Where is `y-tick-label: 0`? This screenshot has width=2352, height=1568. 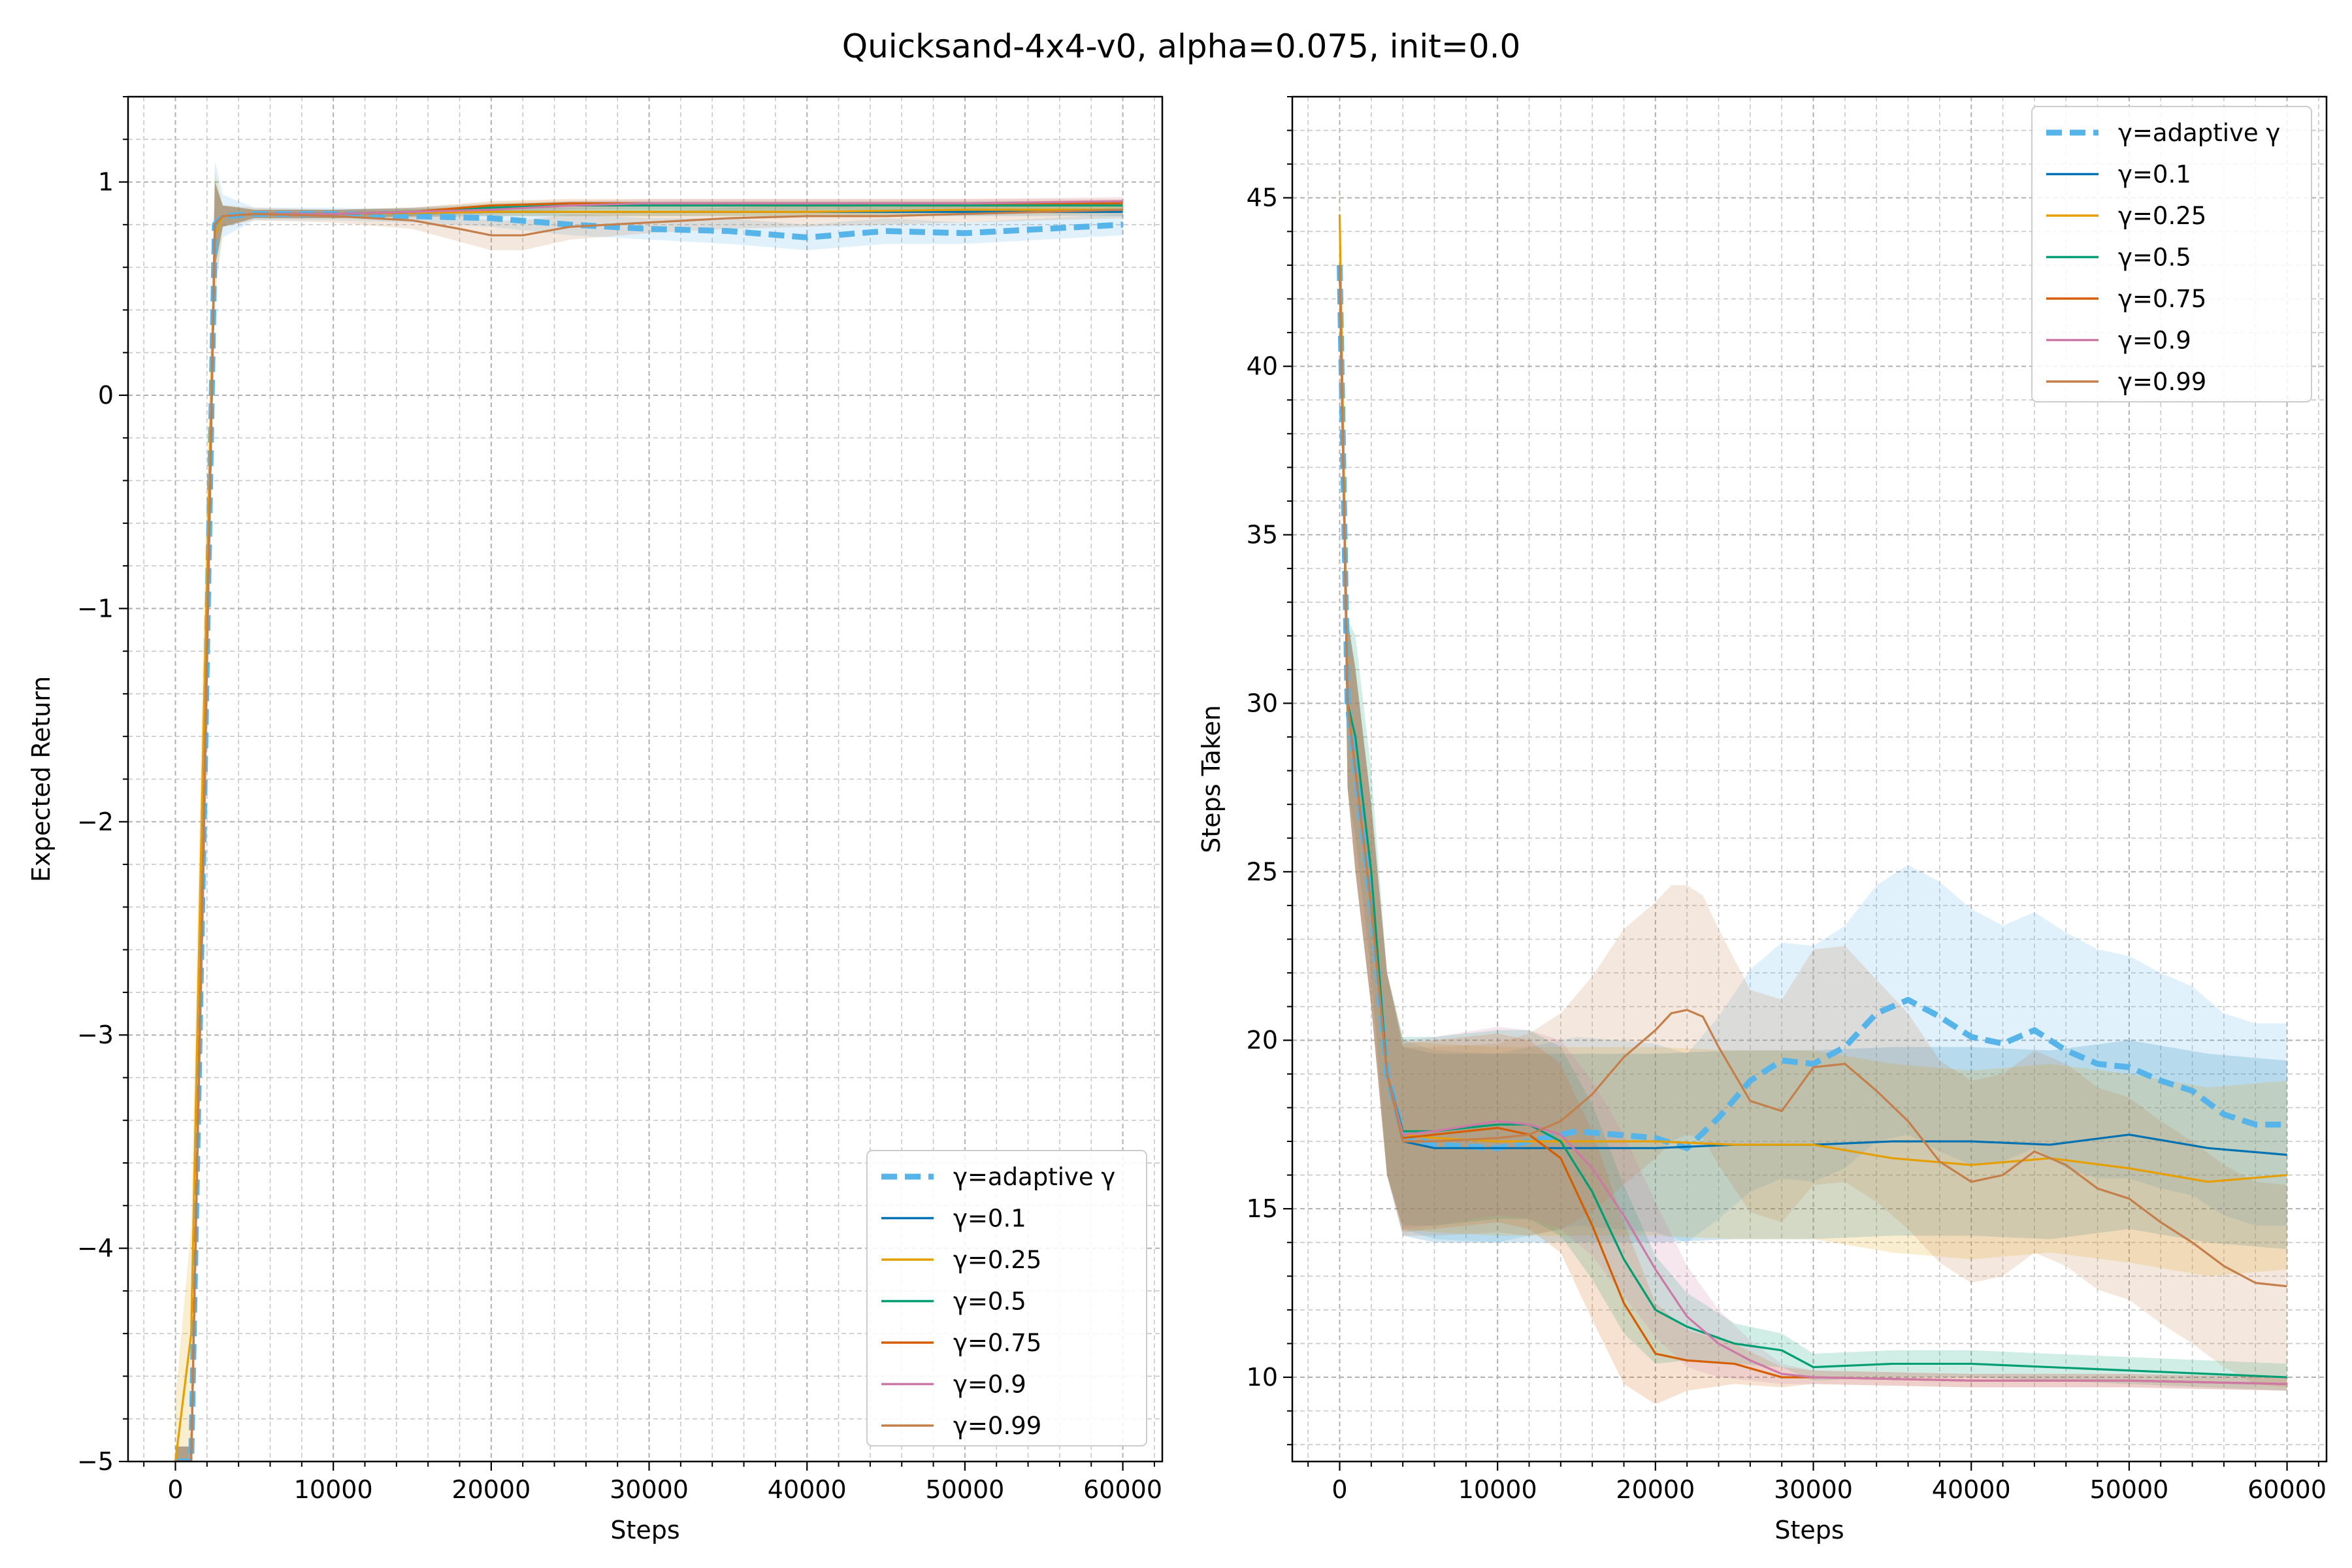
y-tick-label: 0 is located at coordinates (106, 395).